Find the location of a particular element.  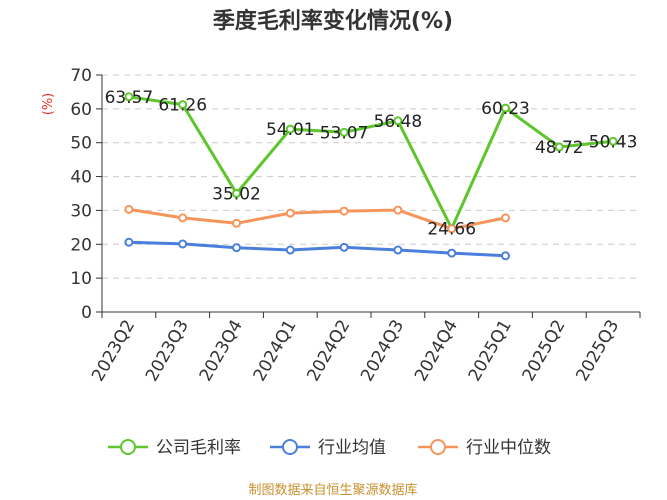

y-tick-label: 70 is located at coordinates (81, 76).